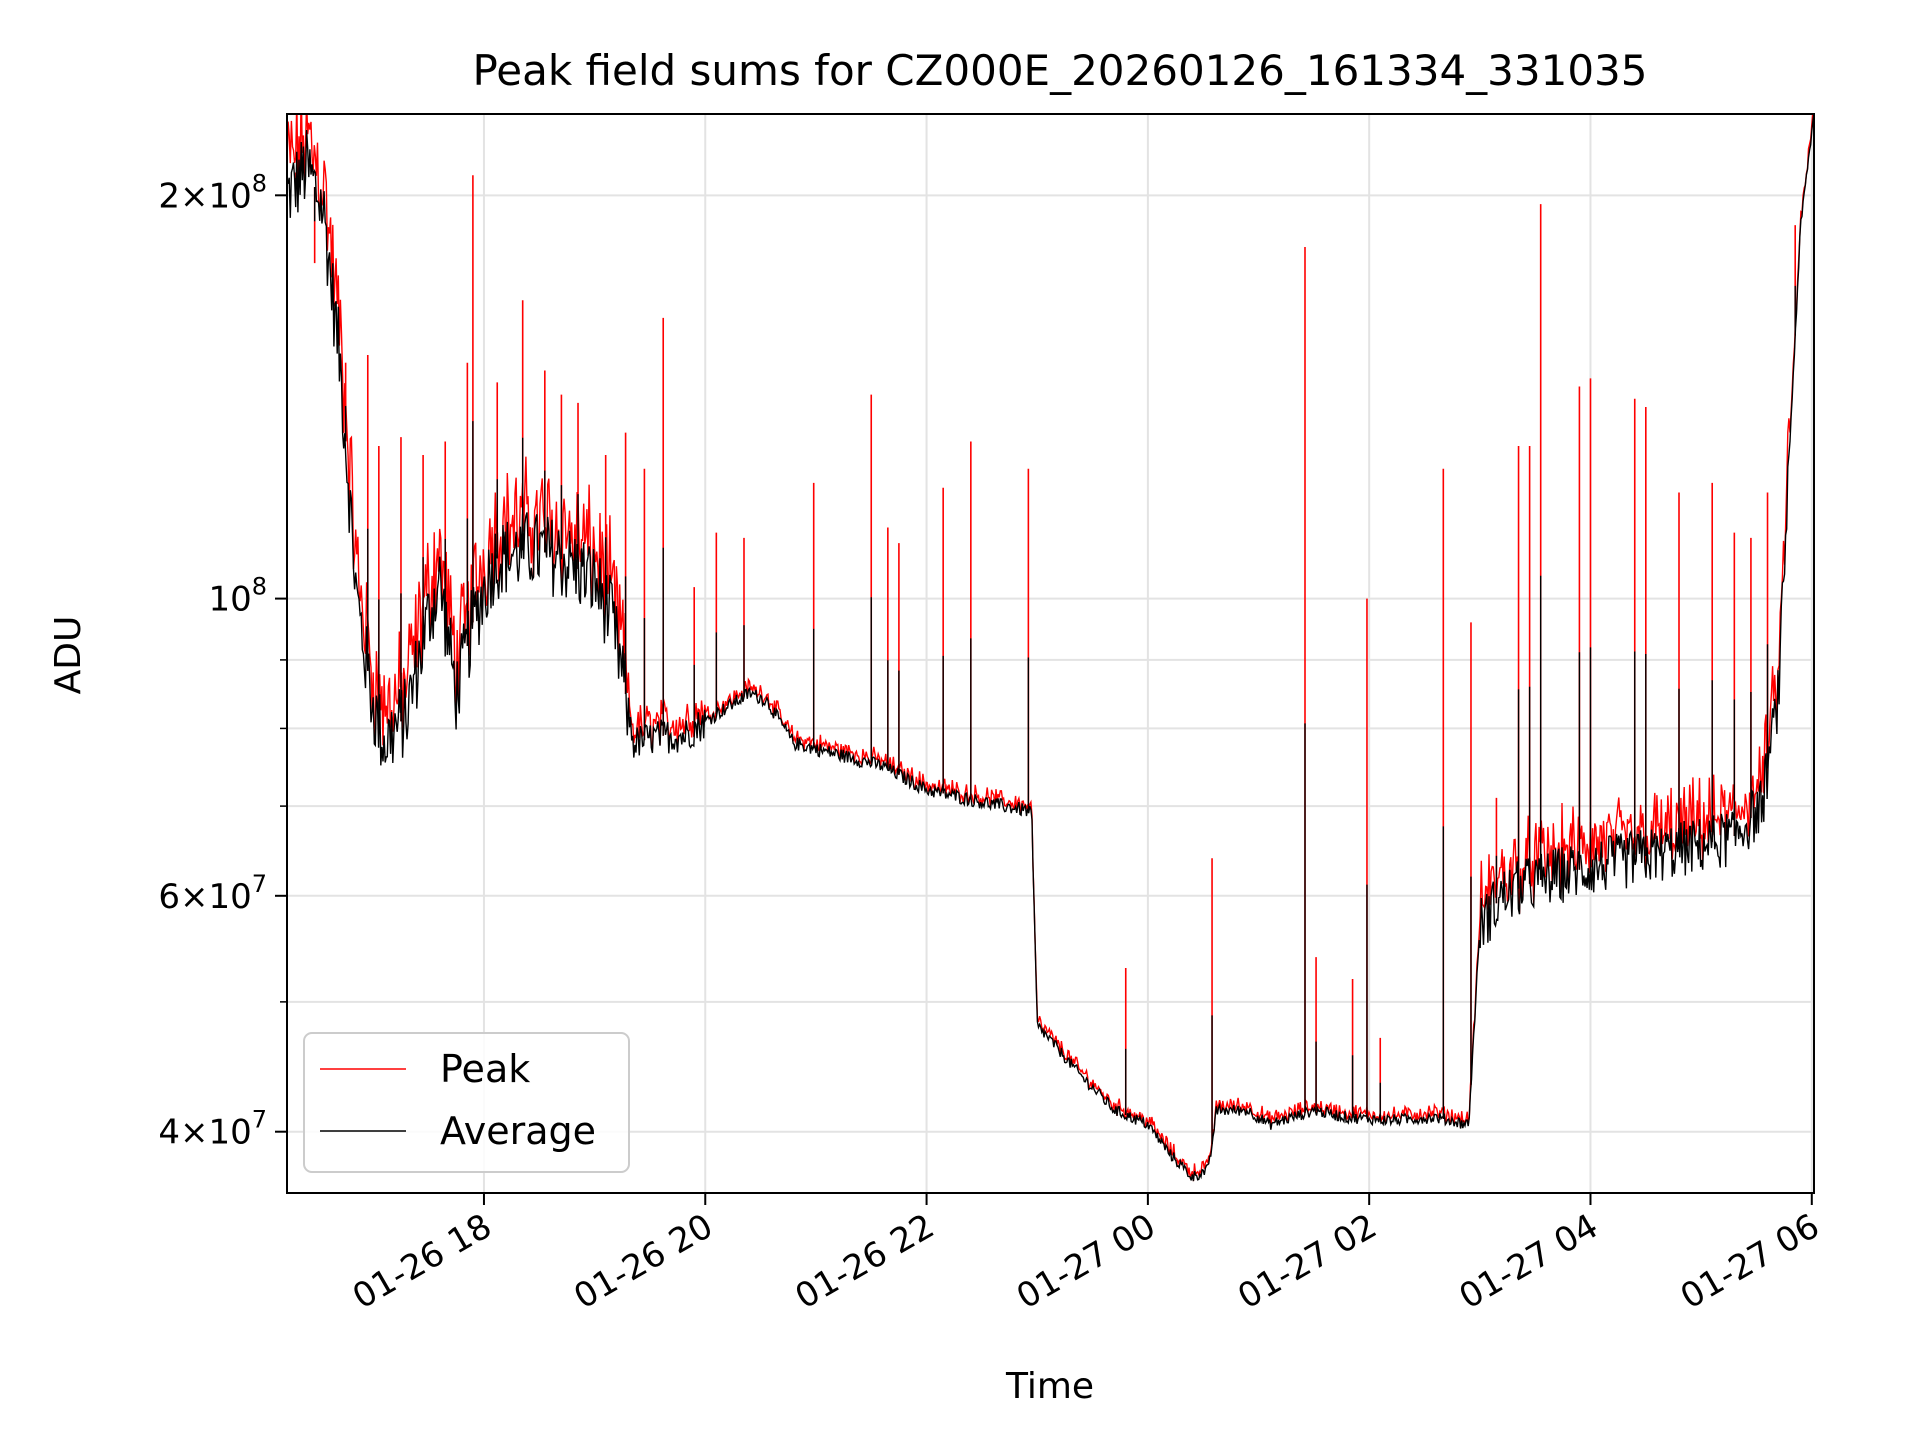  I want to click on y-axis: 4×107 6×107 108 2×108, so click(222, 661).